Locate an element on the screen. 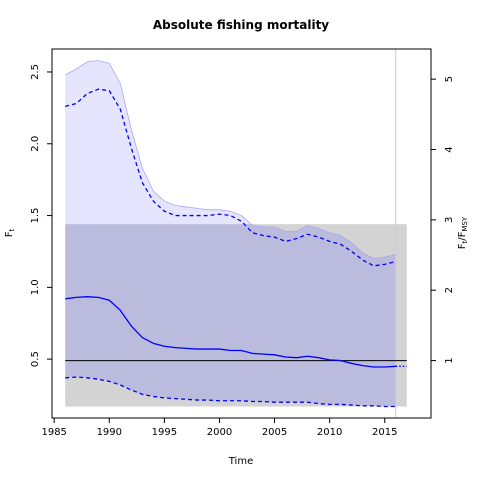 The height and width of the screenshot is (480, 480). y-tick-label-2: 1.5 is located at coordinates (35, 216).